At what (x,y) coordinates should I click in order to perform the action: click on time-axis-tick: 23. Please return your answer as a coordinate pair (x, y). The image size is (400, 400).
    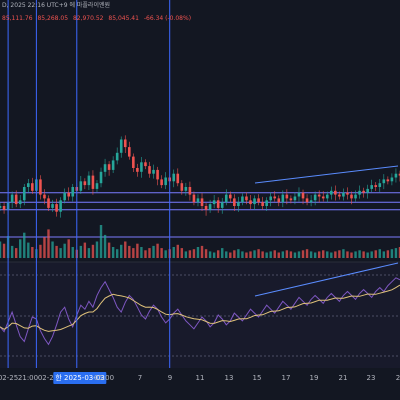
    Looking at the image, I should click on (371, 378).